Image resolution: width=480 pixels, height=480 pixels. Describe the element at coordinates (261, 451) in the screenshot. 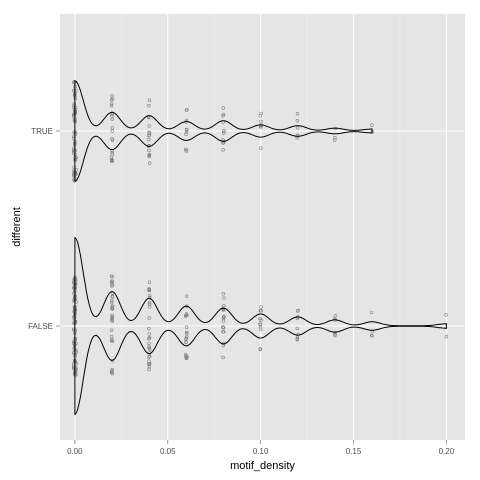

I see `x-tick-label: 0.10` at that location.